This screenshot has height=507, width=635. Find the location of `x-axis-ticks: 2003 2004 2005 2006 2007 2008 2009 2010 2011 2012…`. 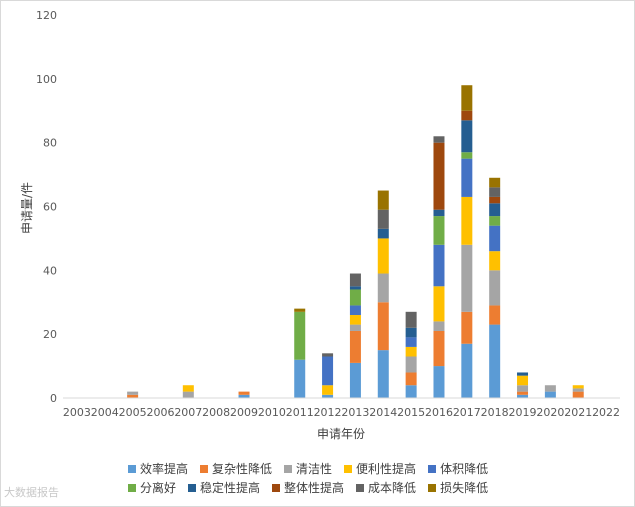

x-axis-ticks: 2003 2004 2005 2006 2007 2008 2009 2010 2011 2012… is located at coordinates (341, 412).